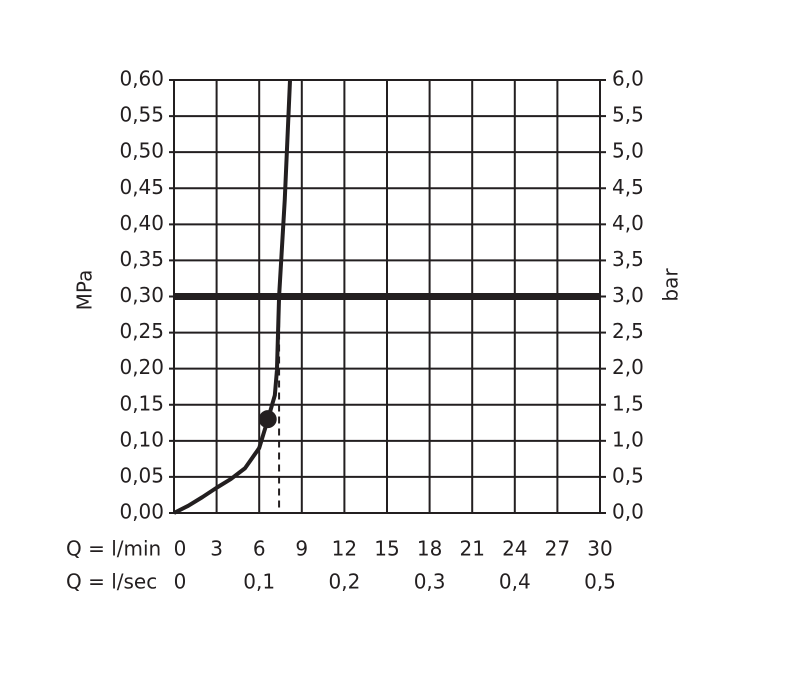  I want to click on y2-tick-label: 4,0, so click(628, 223).